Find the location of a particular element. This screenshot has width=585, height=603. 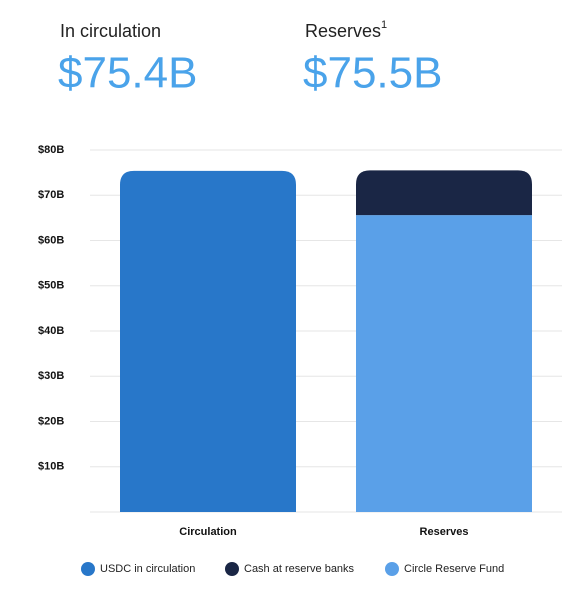

stat-value: $75.5B is located at coordinates (372, 73).